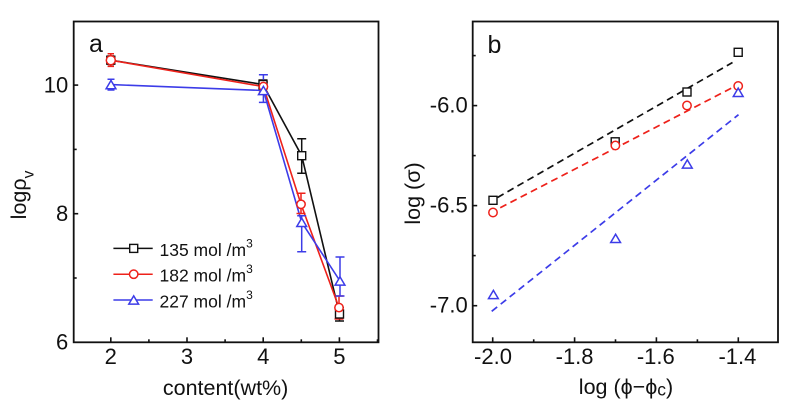 The height and width of the screenshot is (412, 794). What do you see at coordinates (339, 356) in the screenshot?
I see `svg-text: 5` at bounding box center [339, 356].